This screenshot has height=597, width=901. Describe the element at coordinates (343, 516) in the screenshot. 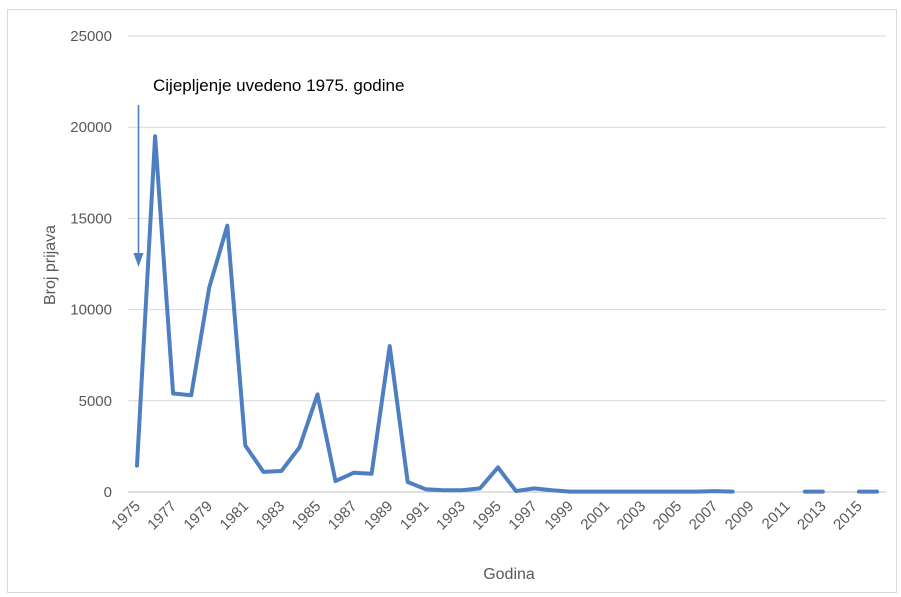

I see `x-tick-label-1987: 1987` at that location.